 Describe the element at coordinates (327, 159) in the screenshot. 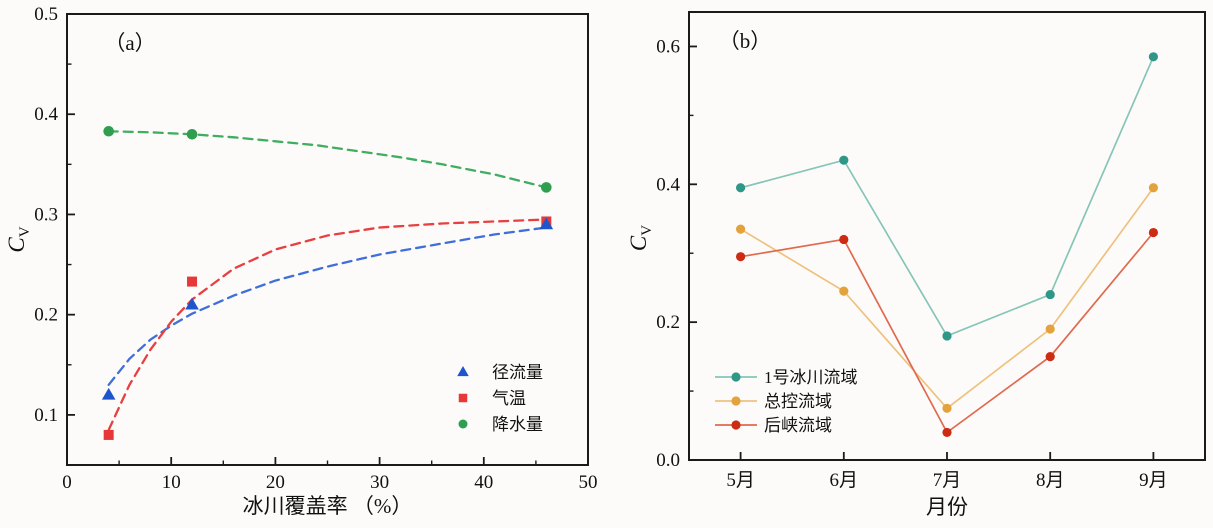

I see `precipitation-trend-line` at that location.